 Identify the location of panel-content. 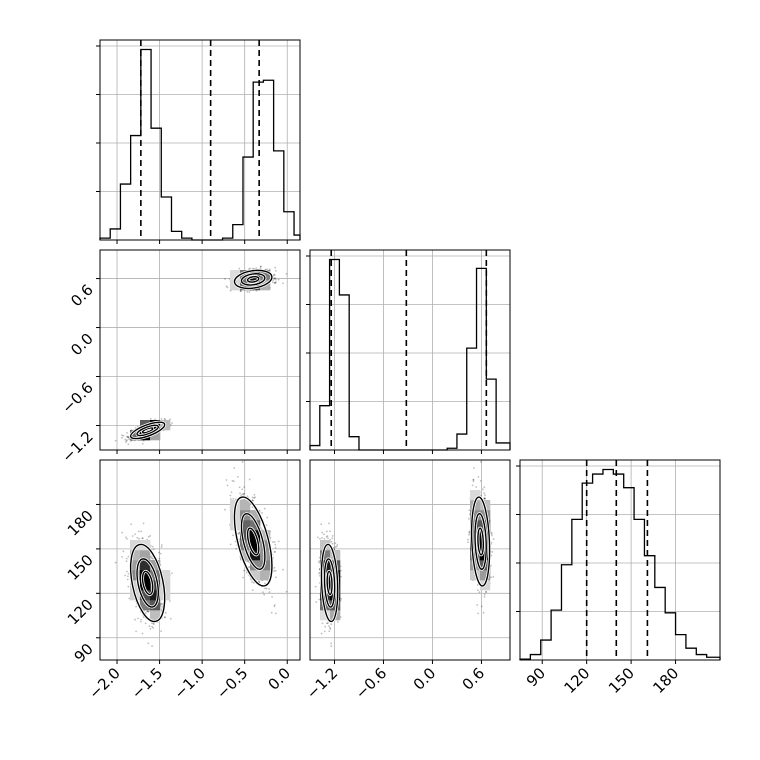
(201, 355).